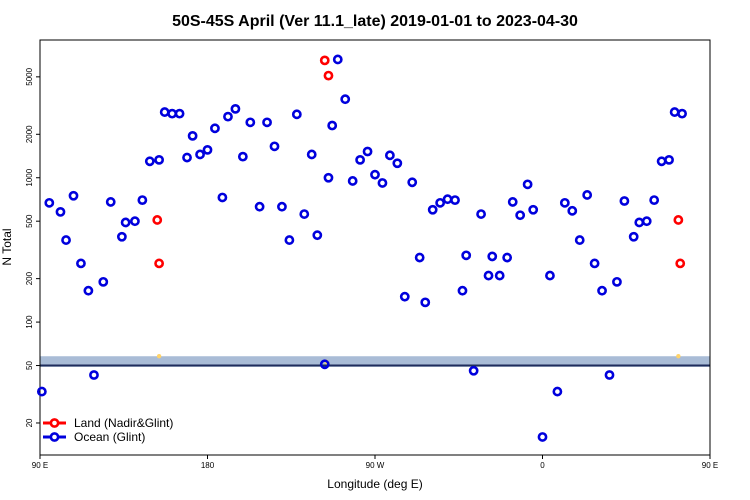  I want to click on legend-label: Land (Nadir&Glint), so click(123, 423).